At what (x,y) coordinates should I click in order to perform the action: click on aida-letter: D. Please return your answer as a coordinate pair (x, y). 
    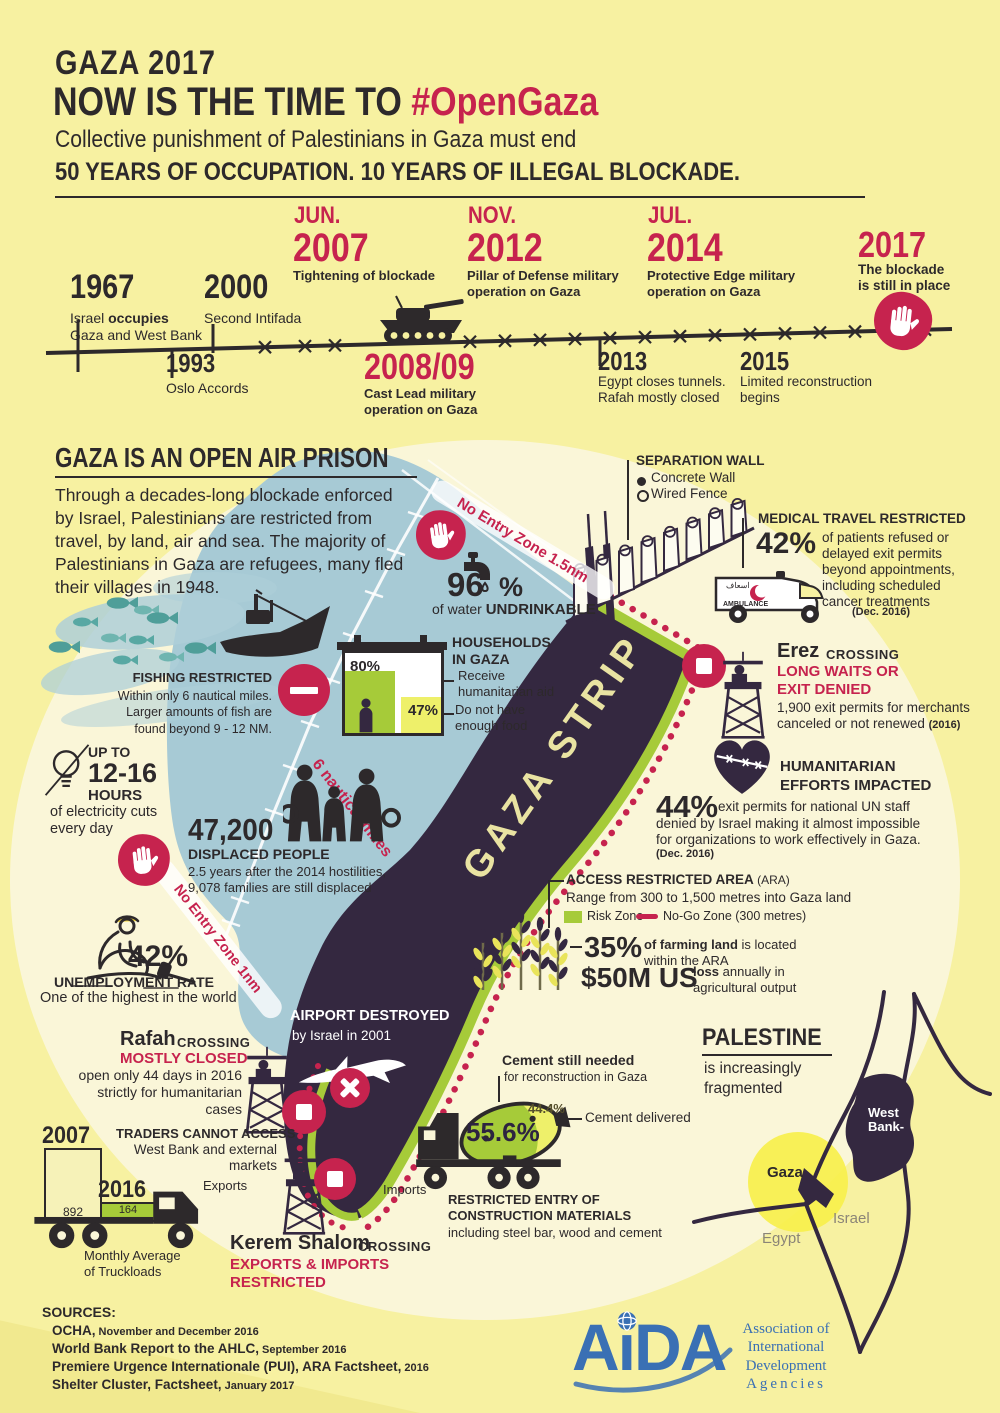
    Looking at the image, I should click on (658, 1347).